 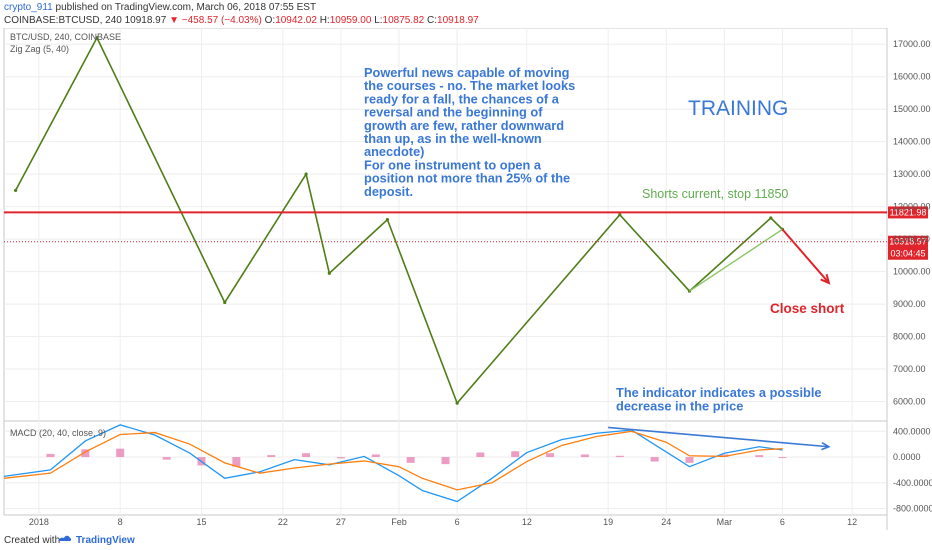 What do you see at coordinates (718, 437) in the screenshot?
I see `macd-trend-line` at bounding box center [718, 437].